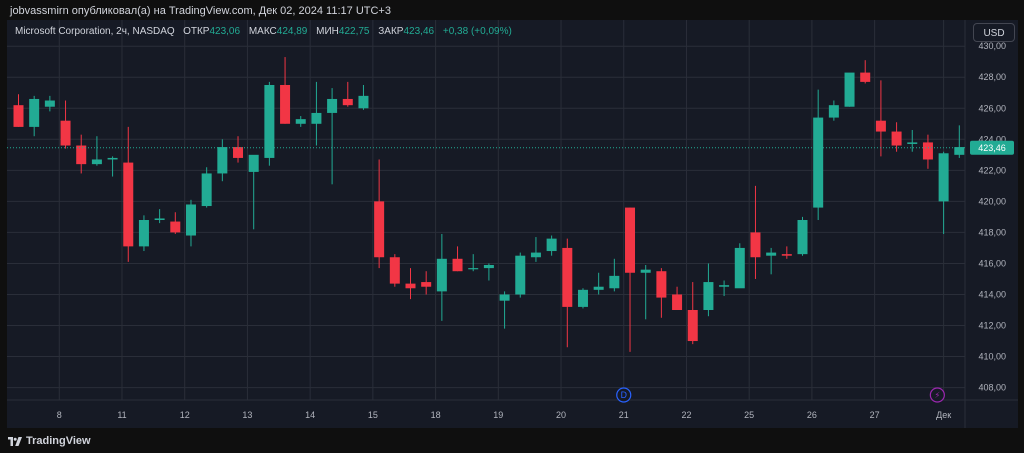 This screenshot has width=1024, height=453. I want to click on last-price-badge, so click(992, 147).